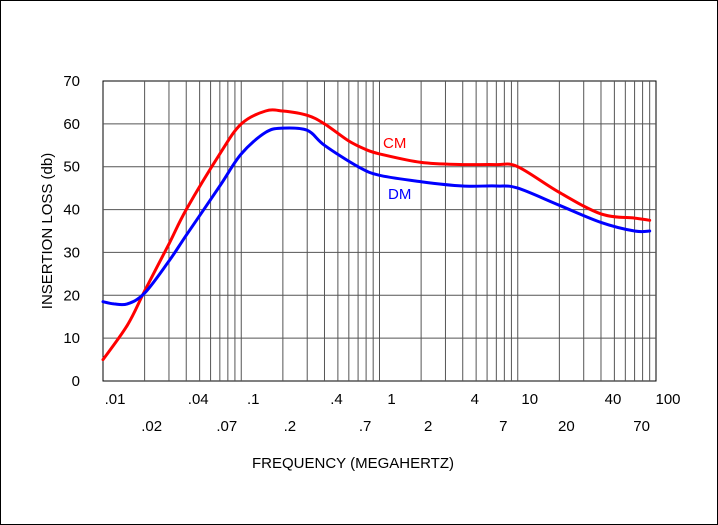 Image resolution: width=718 pixels, height=525 pixels. I want to click on y-tick-label: 30, so click(71, 252).